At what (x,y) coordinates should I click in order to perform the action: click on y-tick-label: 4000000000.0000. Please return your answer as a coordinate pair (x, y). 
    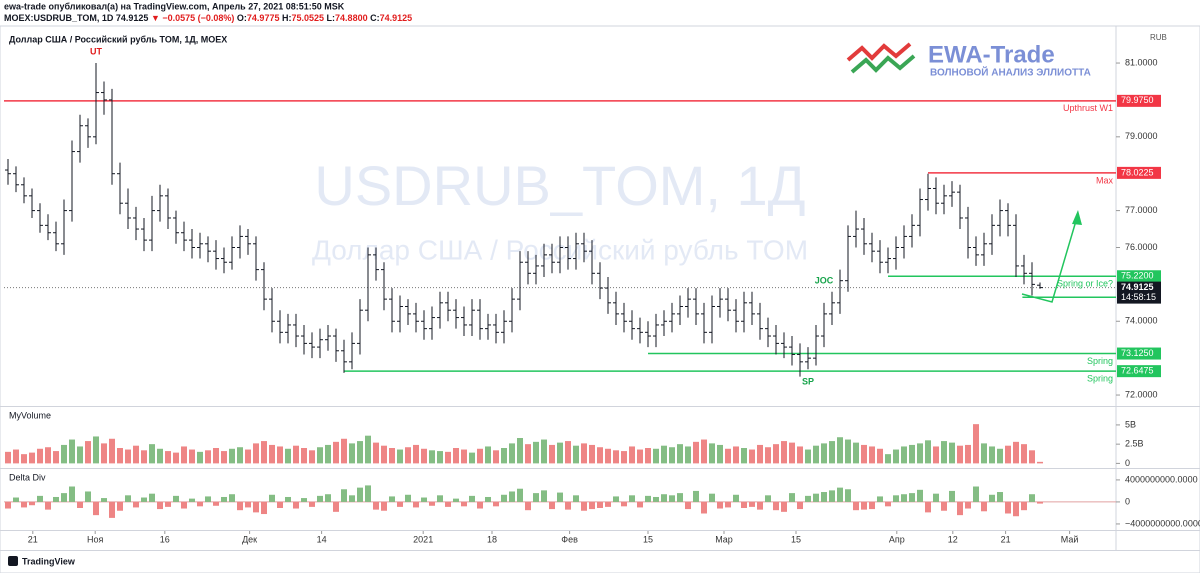
    Looking at the image, I should click on (1161, 479).